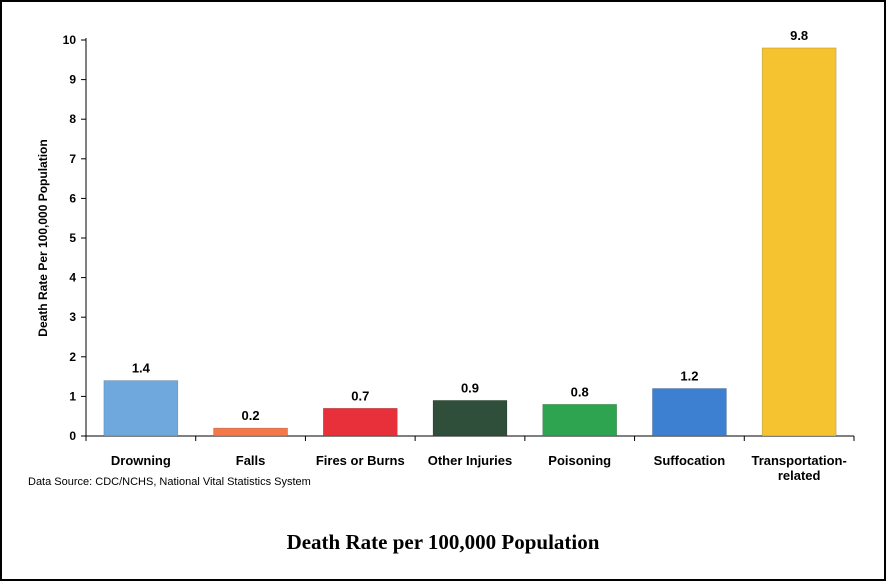  What do you see at coordinates (470, 418) in the screenshot?
I see `bar-other-injuries` at bounding box center [470, 418].